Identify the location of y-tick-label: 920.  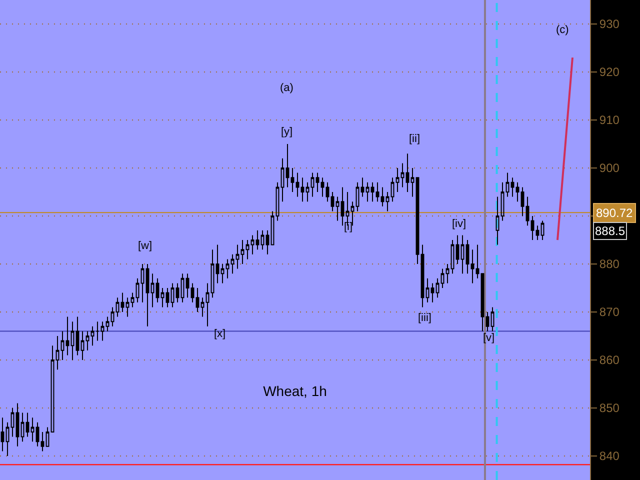
(609, 72).